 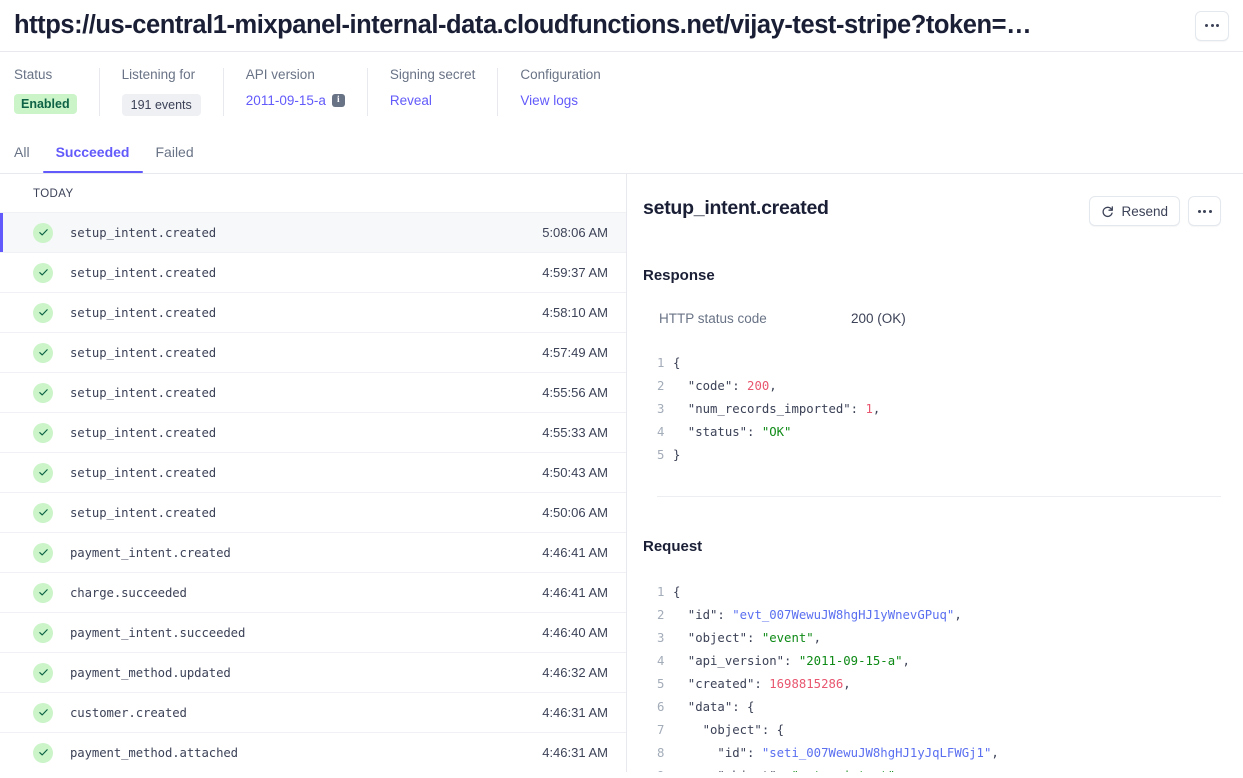 What do you see at coordinates (806, 684) in the screenshot?
I see `code-token-number: 1698815286` at bounding box center [806, 684].